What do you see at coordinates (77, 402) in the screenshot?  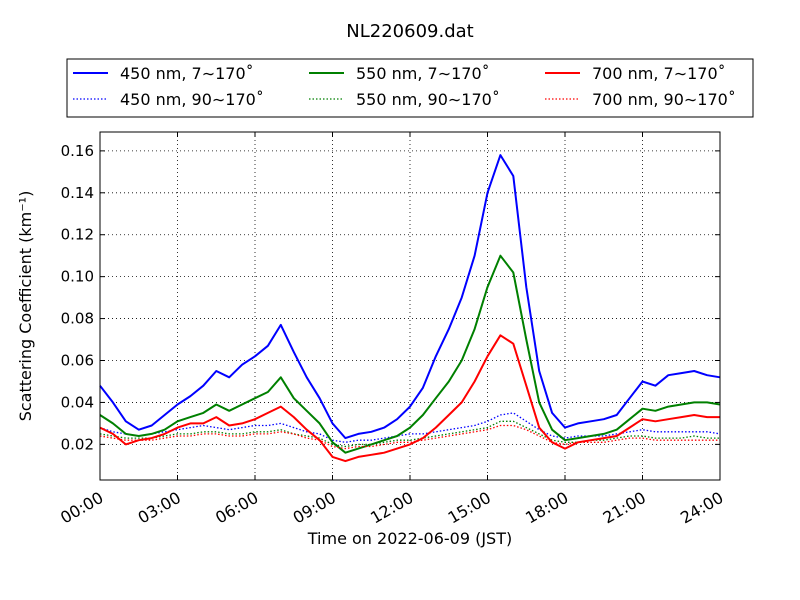 I see `y-tick-label: 0.04` at bounding box center [77, 402].